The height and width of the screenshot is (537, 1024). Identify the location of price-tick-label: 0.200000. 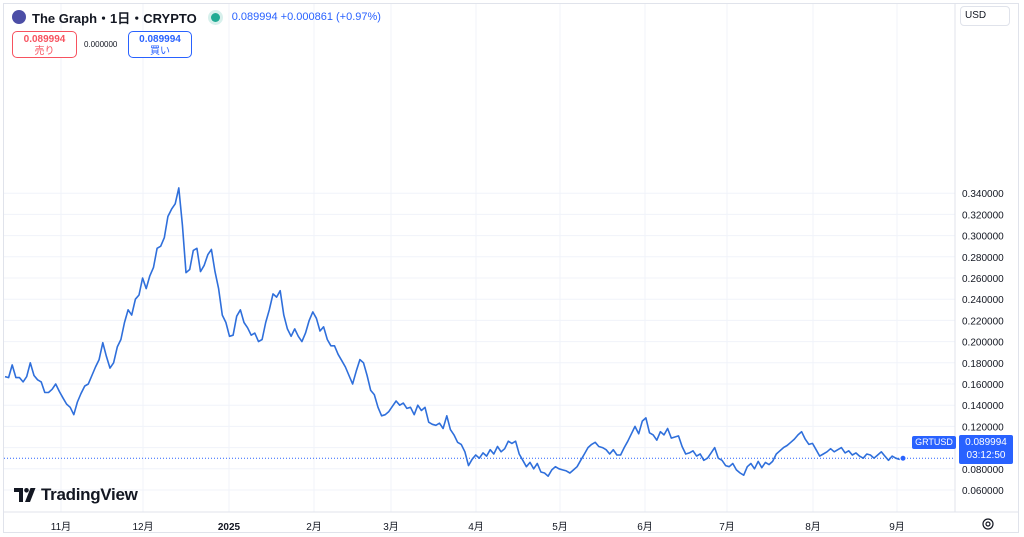
(983, 343).